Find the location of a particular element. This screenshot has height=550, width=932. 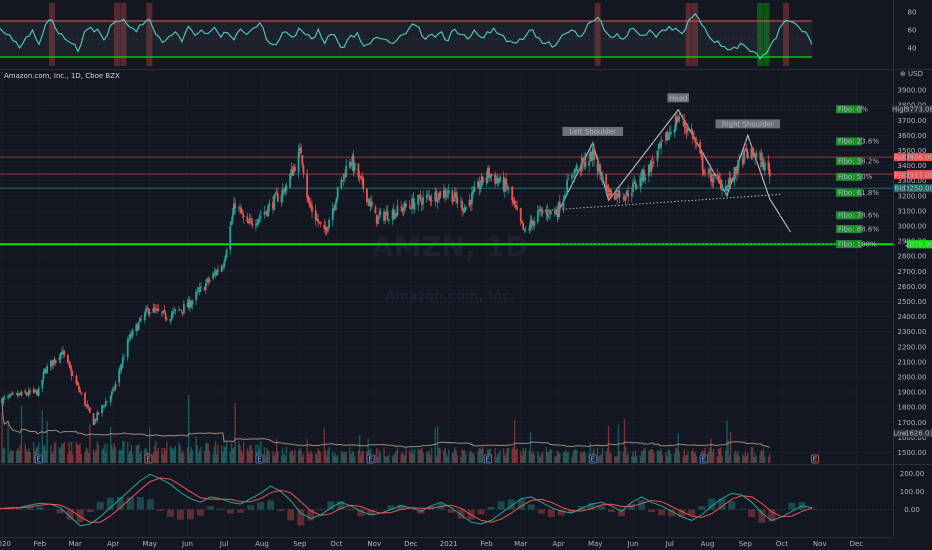

price-tick-label: 1700.00 is located at coordinates (912, 423).